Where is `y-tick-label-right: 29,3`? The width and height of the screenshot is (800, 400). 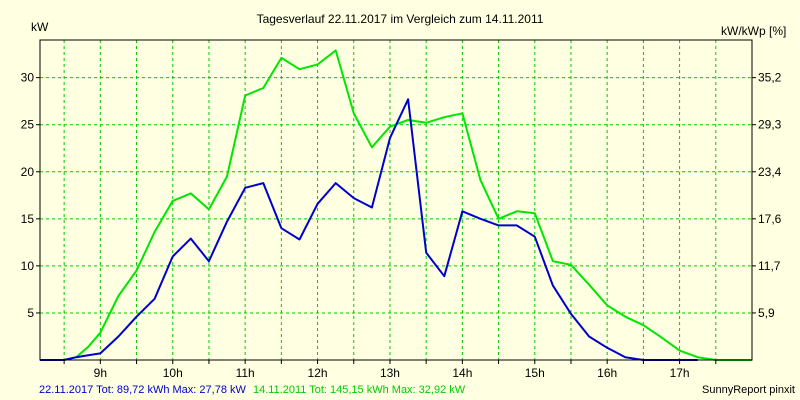 y-tick-label-right: 29,3 is located at coordinates (770, 125).